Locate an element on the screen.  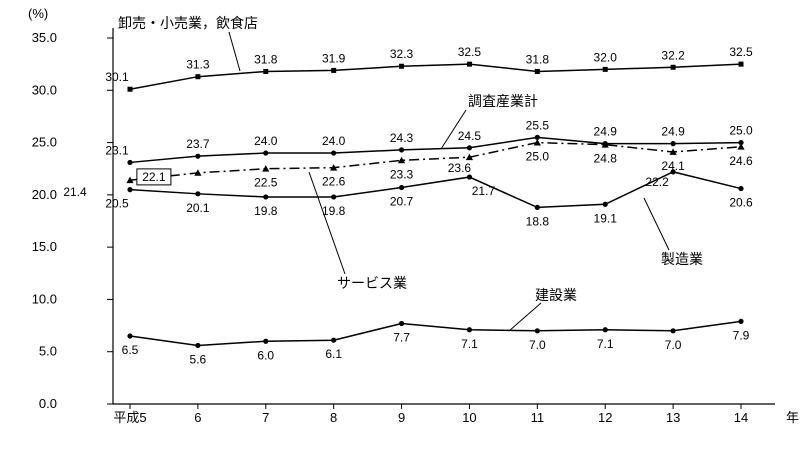
x-axis-label: 10 is located at coordinates (469, 417).